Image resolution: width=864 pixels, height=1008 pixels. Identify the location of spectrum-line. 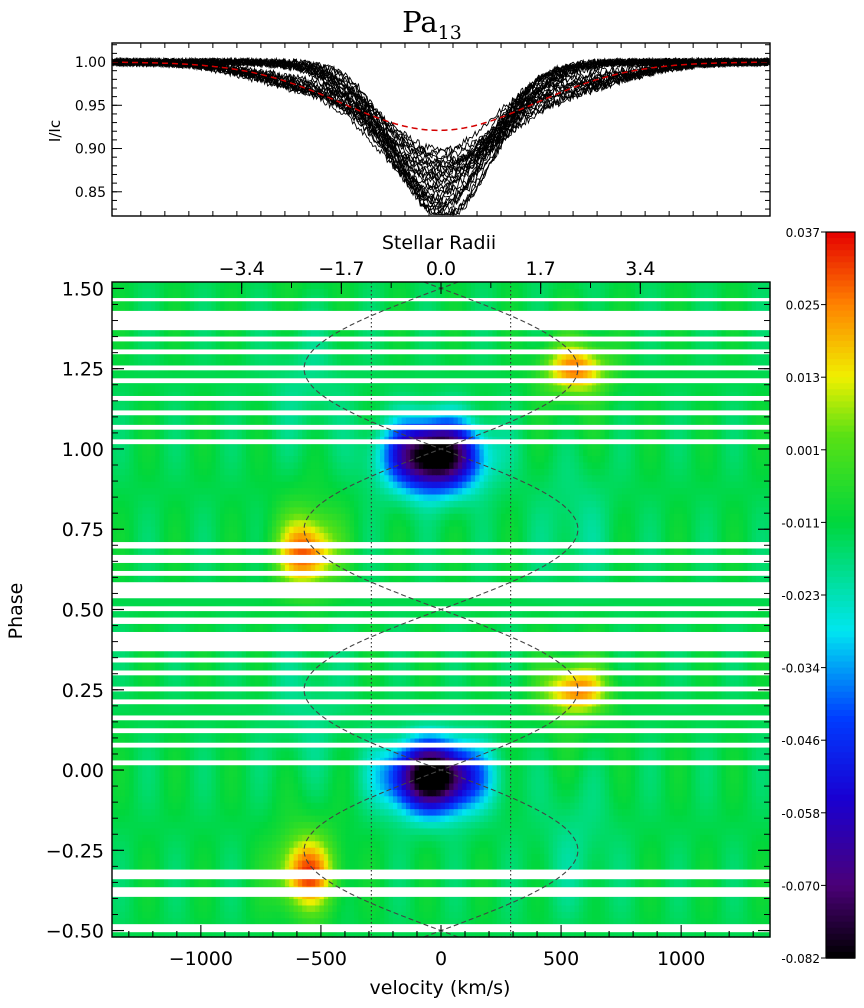
(440, 126).